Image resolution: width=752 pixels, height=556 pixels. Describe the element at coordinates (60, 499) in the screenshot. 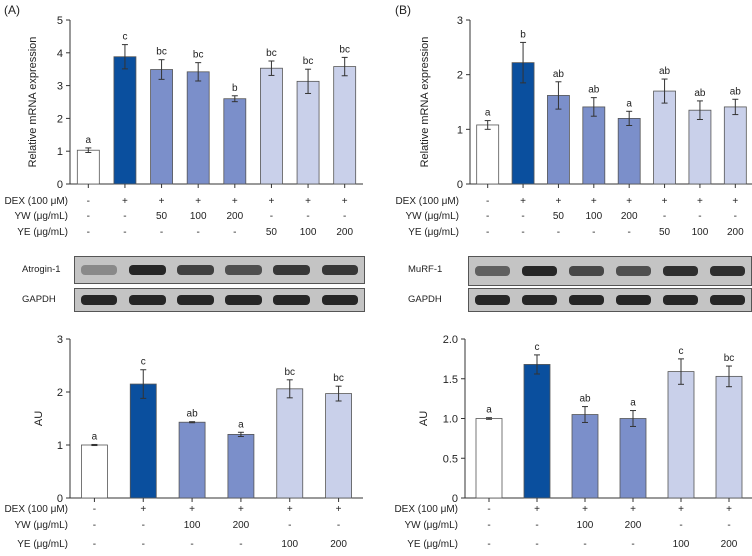

I see `chart-A-au-y-tick-label: 0` at that location.